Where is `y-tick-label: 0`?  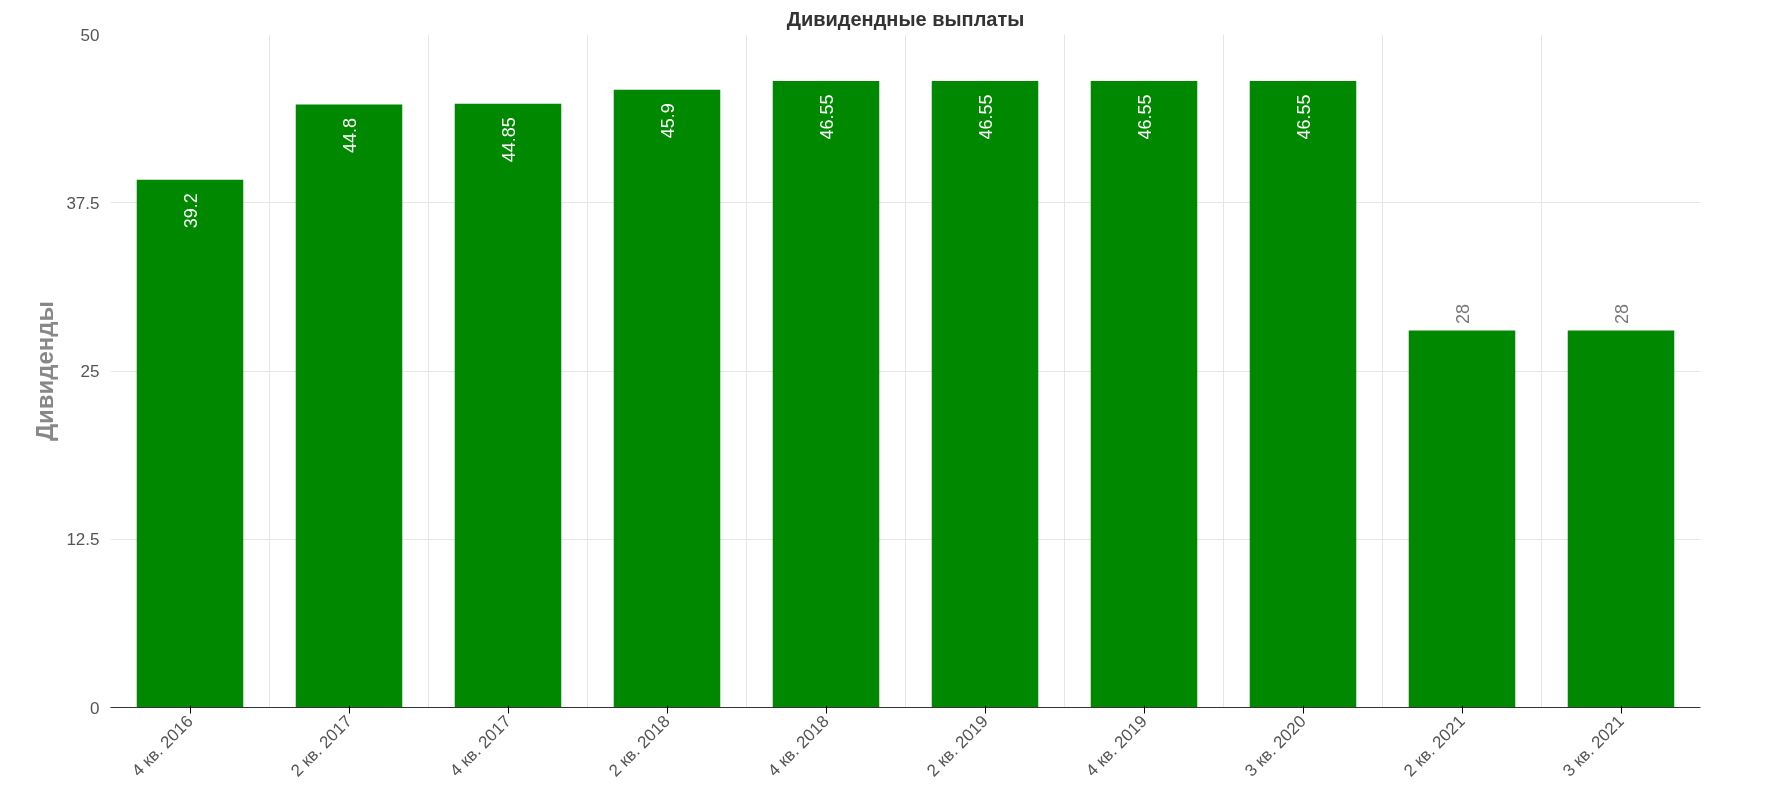 y-tick-label: 0 is located at coordinates (95, 708).